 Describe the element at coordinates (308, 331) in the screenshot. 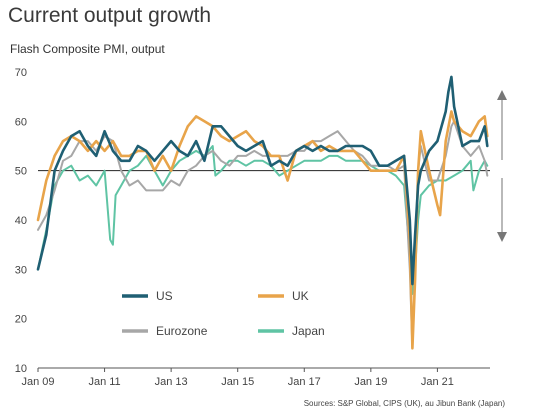

I see `legend-label-japan: Japan` at that location.